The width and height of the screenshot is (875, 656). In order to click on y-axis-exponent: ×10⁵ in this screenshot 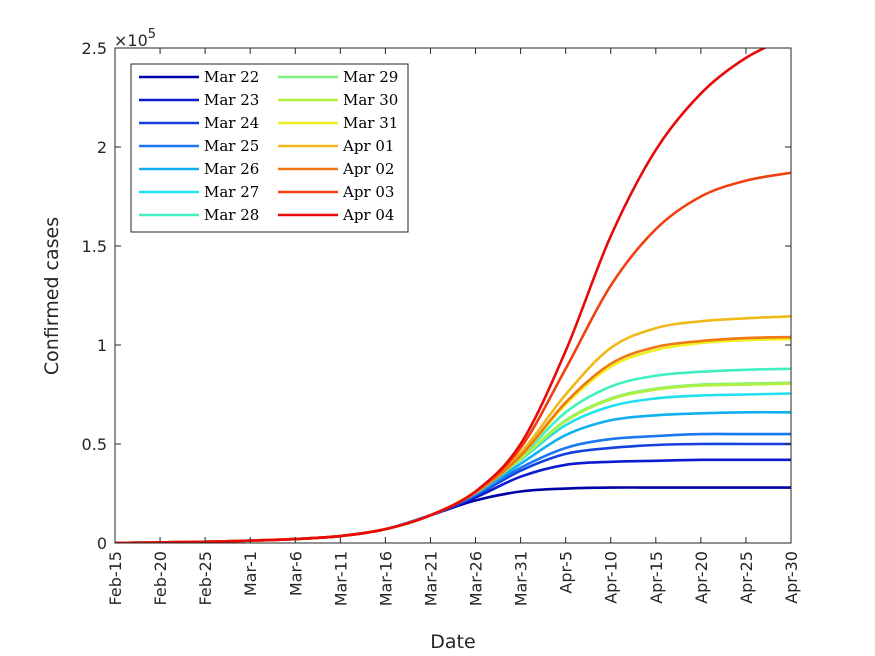, I will do `click(135, 38)`.